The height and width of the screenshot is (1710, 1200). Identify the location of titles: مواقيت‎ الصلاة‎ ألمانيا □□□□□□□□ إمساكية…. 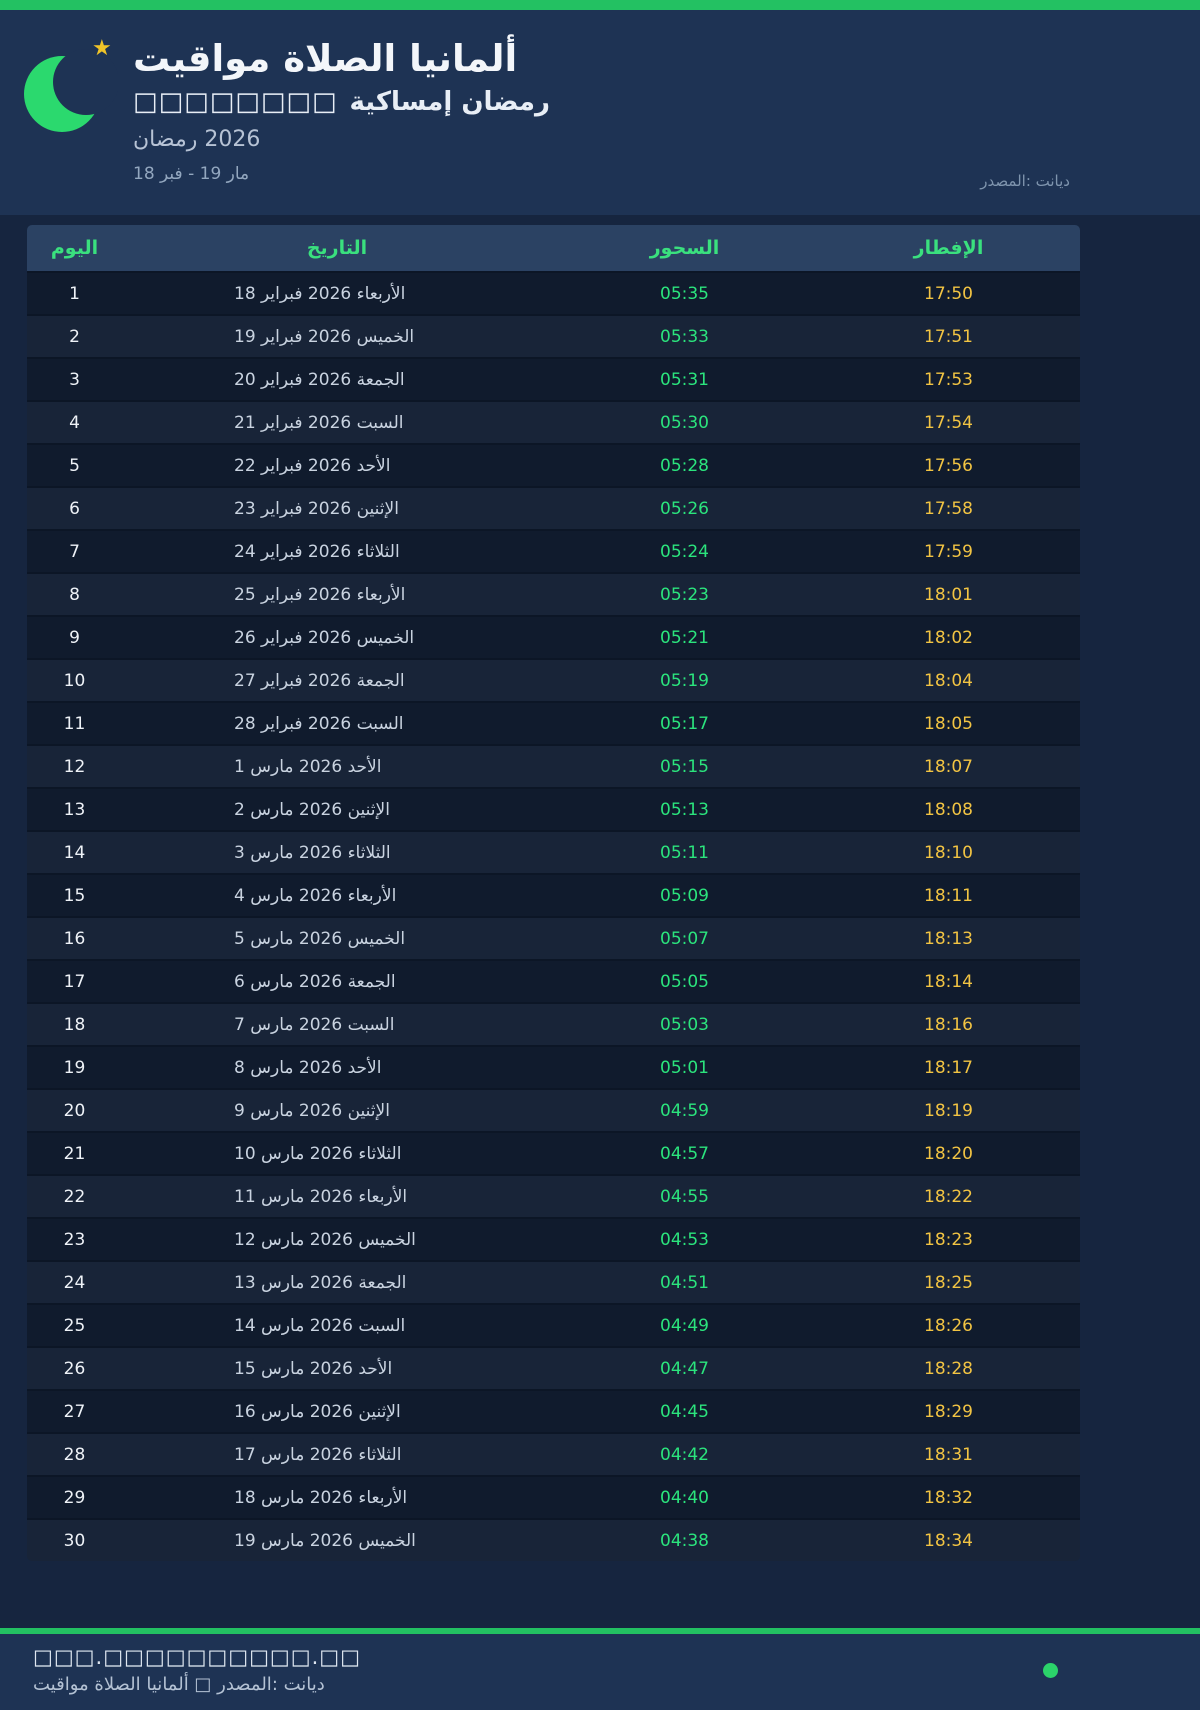
(666, 110).